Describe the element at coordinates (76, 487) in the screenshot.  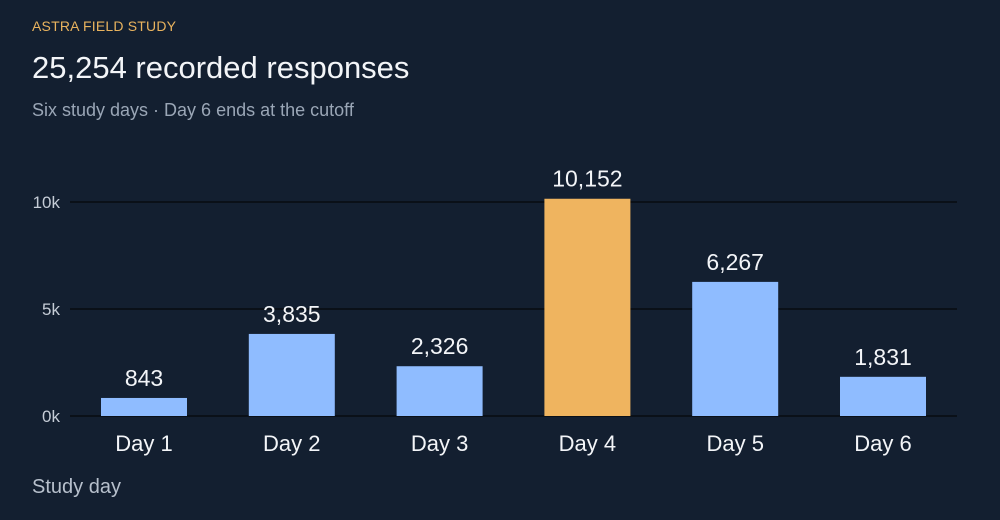
I see `x-axis-title: Study day` at that location.